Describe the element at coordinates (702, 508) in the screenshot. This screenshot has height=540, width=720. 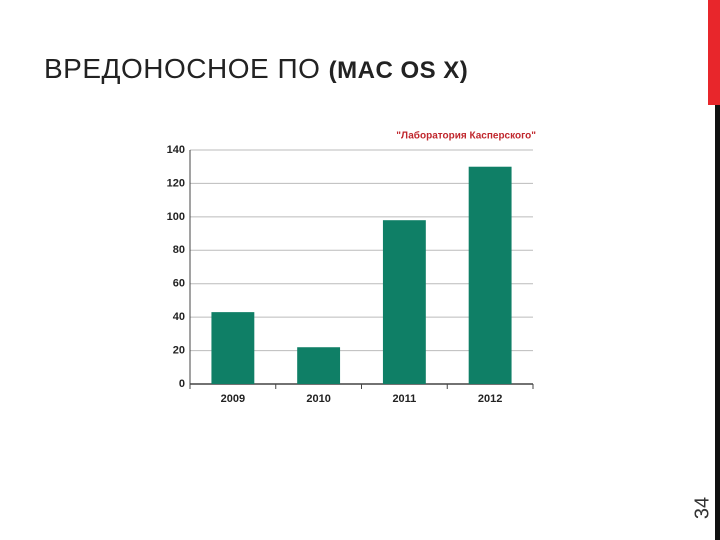
I see `page-number: 34` at that location.